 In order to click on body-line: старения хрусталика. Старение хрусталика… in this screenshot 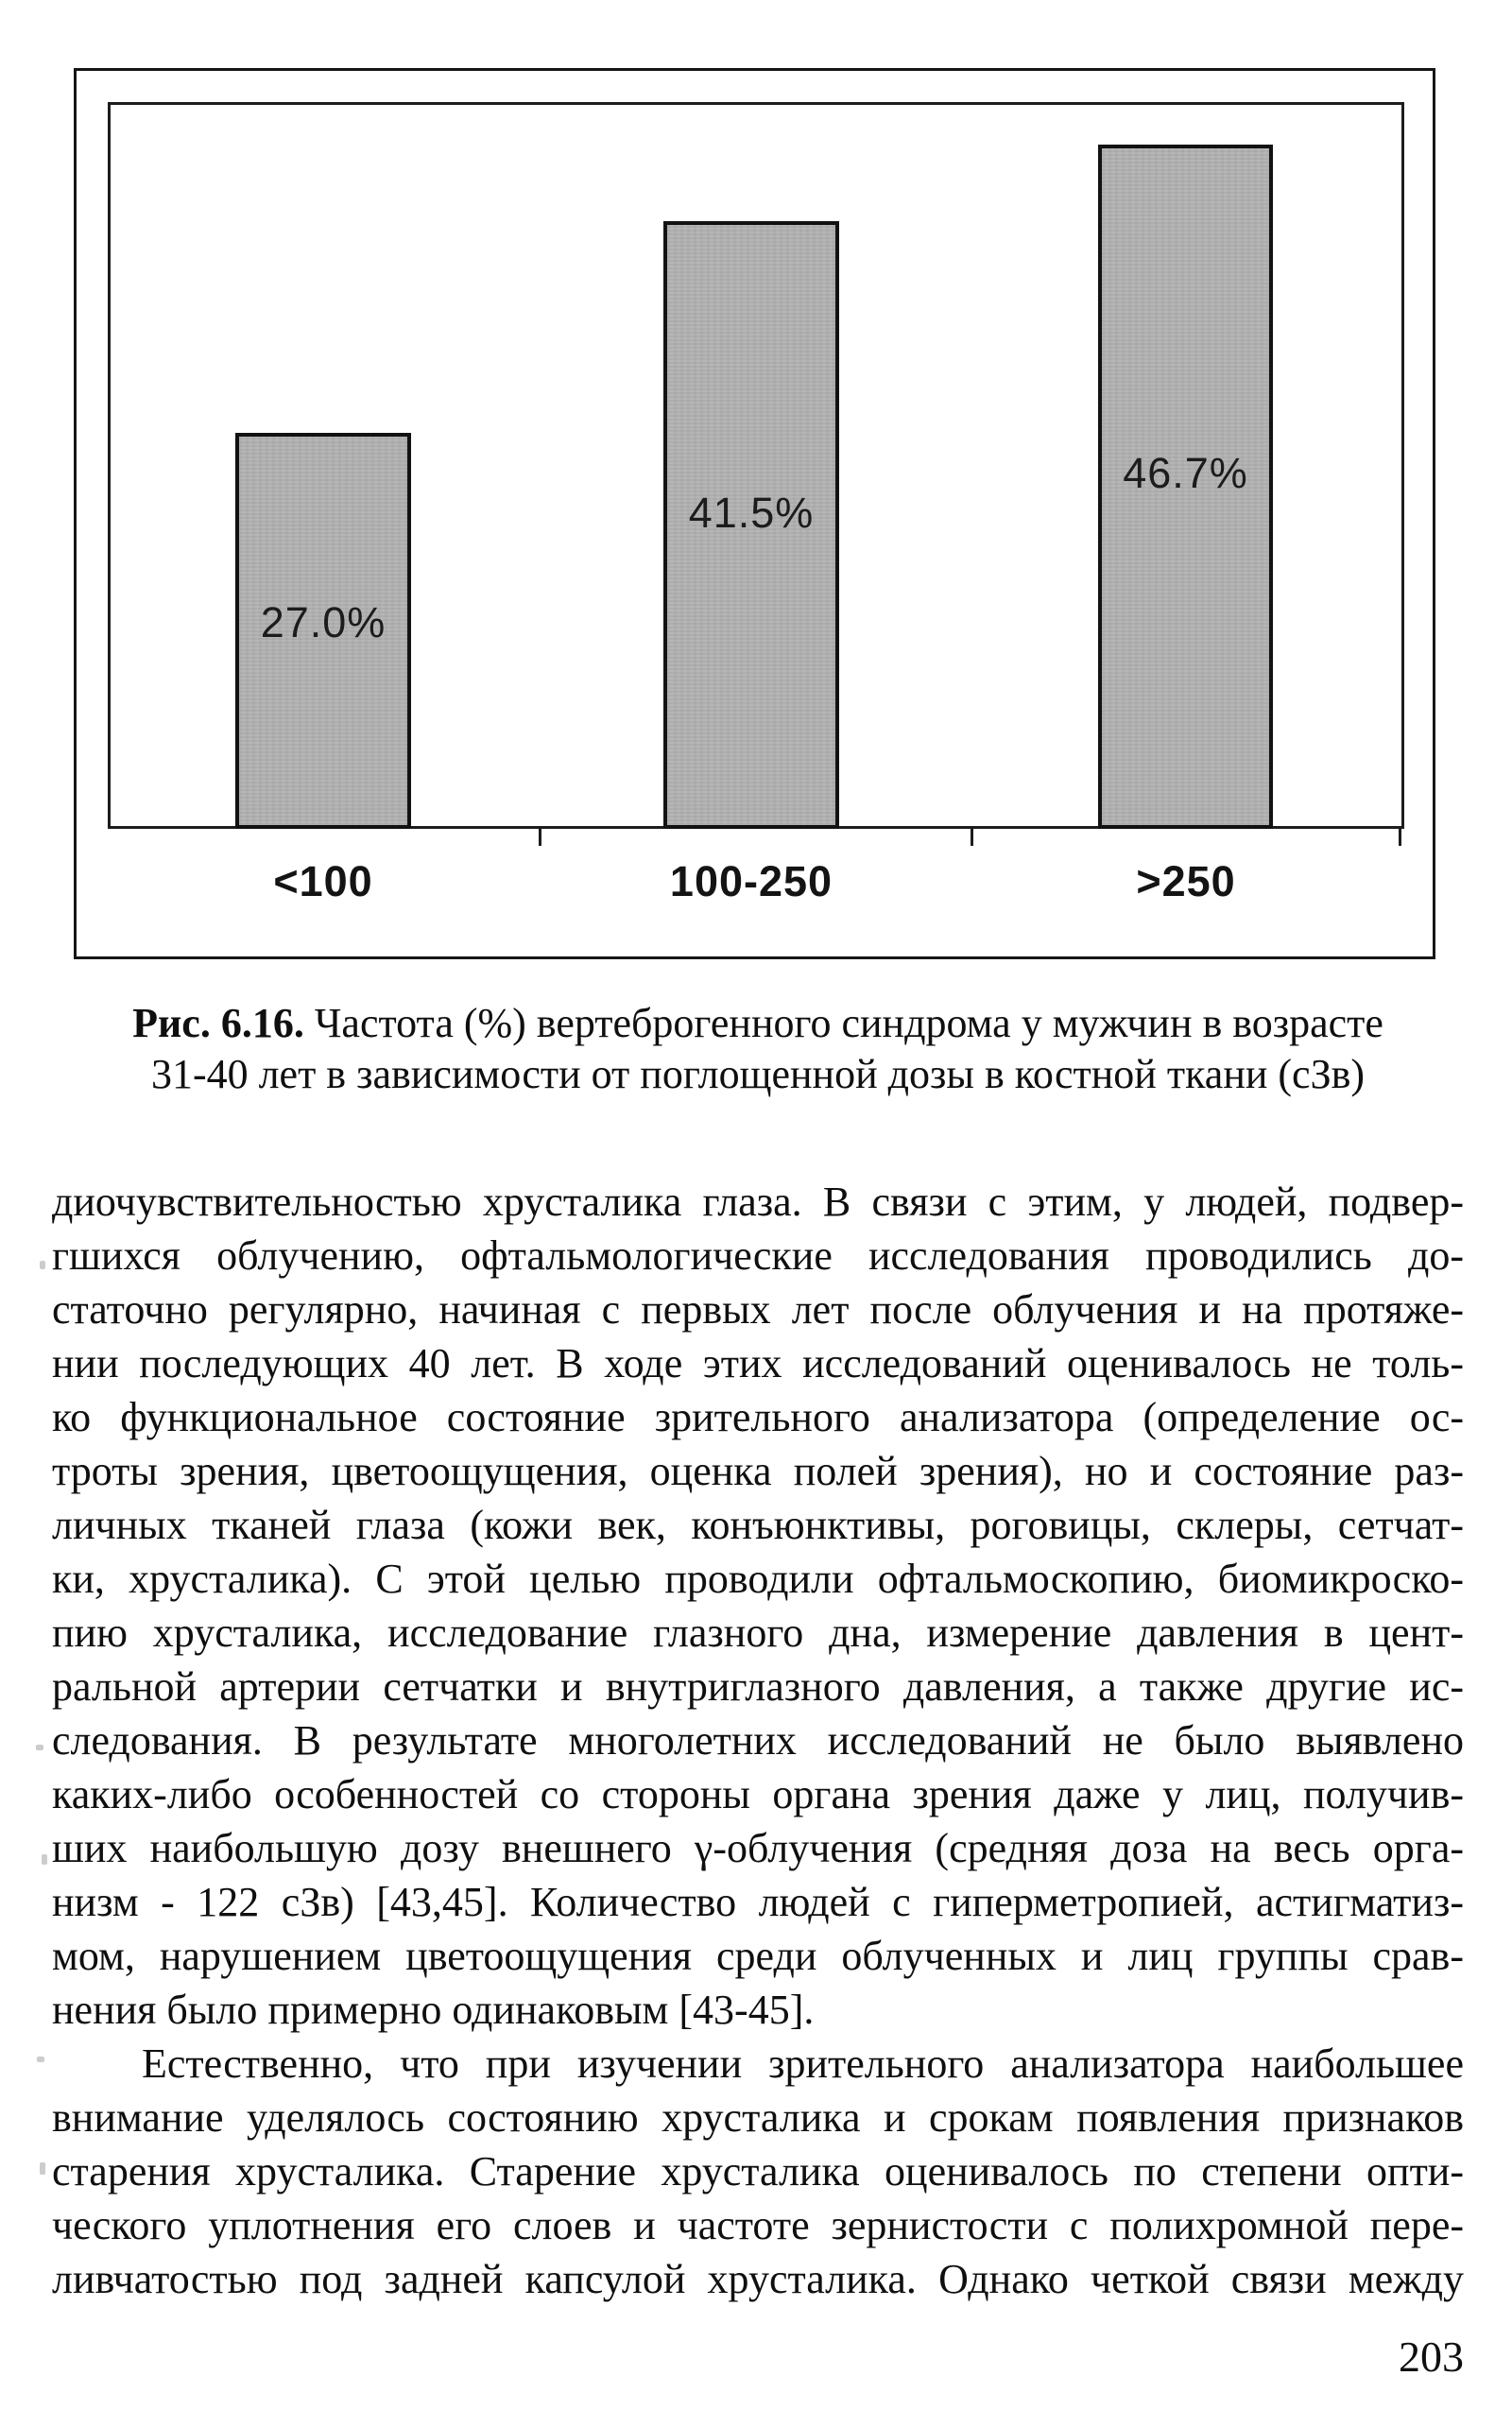, I will do `click(758, 2171)`.